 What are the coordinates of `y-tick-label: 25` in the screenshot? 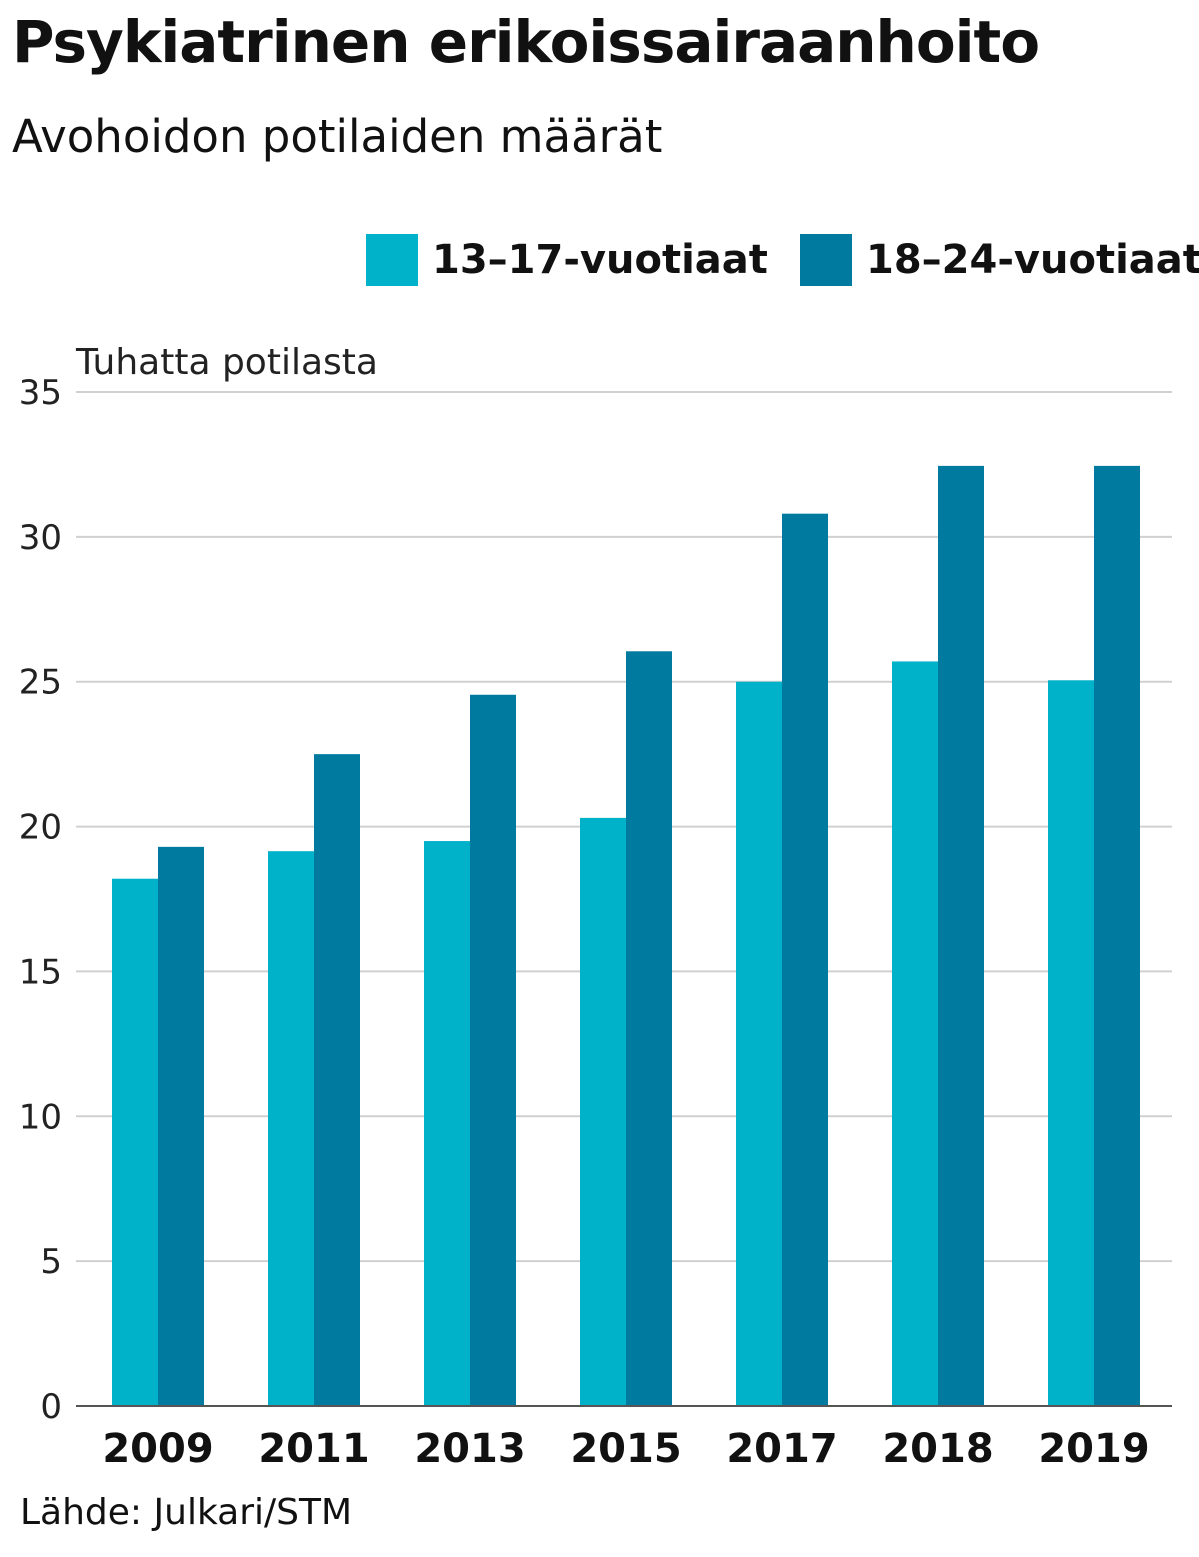 It's located at (40, 683).